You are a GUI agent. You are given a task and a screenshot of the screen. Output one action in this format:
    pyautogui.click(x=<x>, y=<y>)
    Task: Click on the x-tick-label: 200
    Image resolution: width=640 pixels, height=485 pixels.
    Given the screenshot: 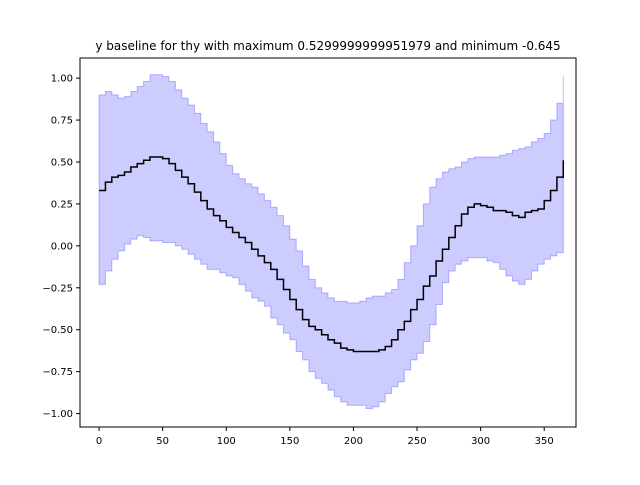 What is the action you would take?
    pyautogui.click(x=353, y=441)
    